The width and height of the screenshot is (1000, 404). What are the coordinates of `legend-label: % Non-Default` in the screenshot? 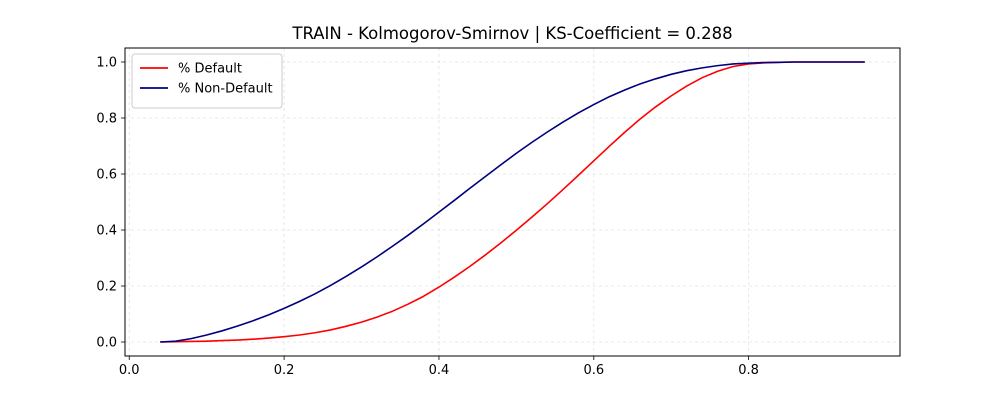 It's located at (225, 89).